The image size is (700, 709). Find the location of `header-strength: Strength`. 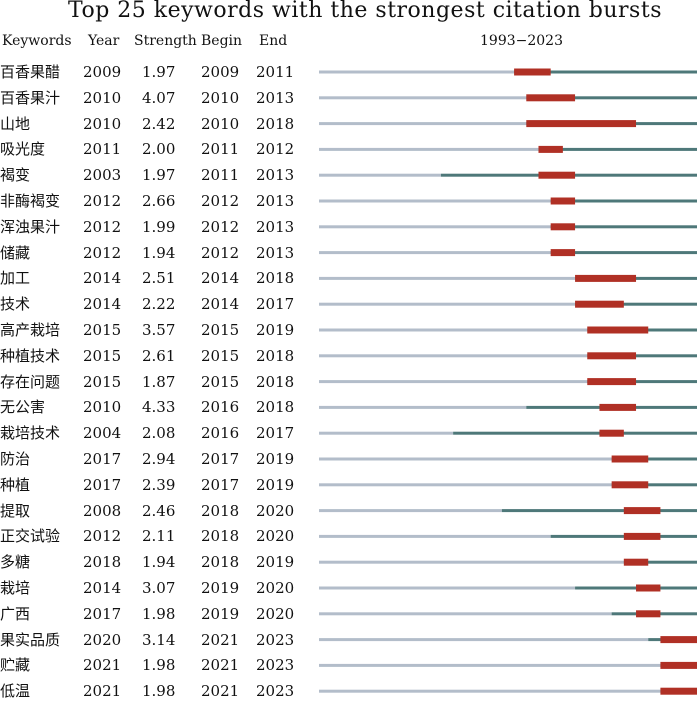

header-strength: Strength is located at coordinates (165, 41).